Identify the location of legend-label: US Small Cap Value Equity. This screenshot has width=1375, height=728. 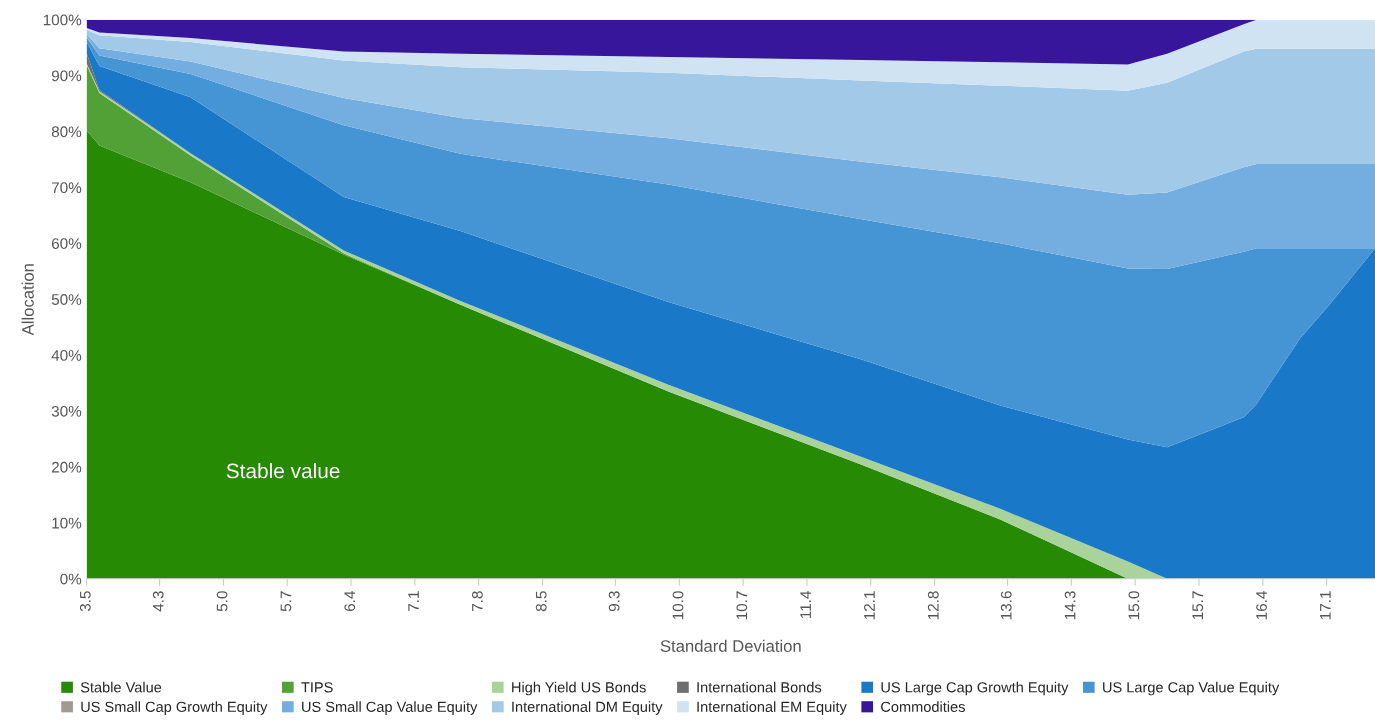
(390, 708).